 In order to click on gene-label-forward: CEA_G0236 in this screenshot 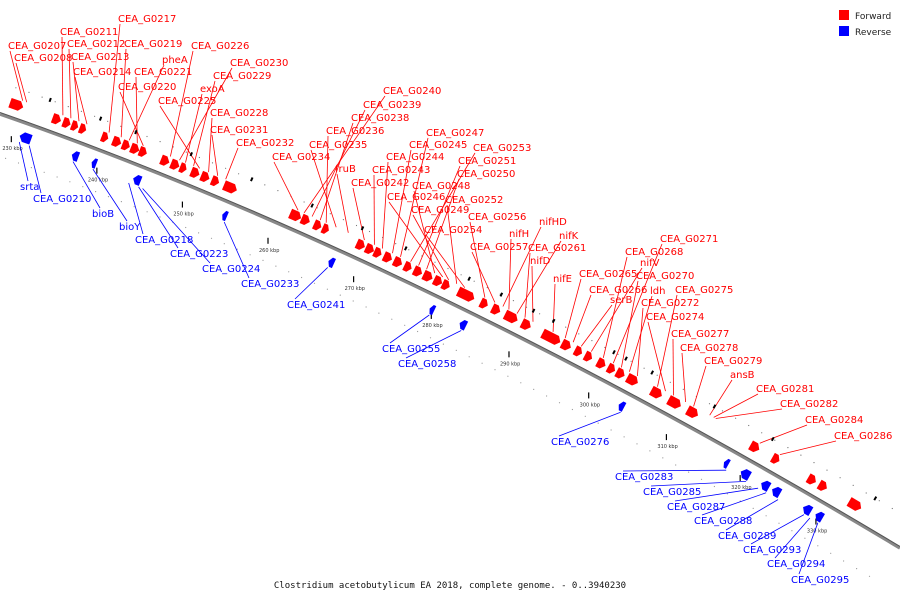, I will do `click(355, 131)`.